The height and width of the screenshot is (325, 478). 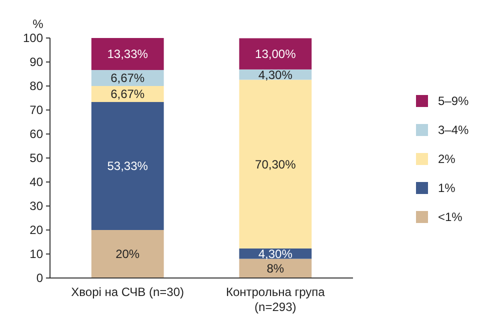 I want to click on data-label: 20%, so click(x=128, y=254).